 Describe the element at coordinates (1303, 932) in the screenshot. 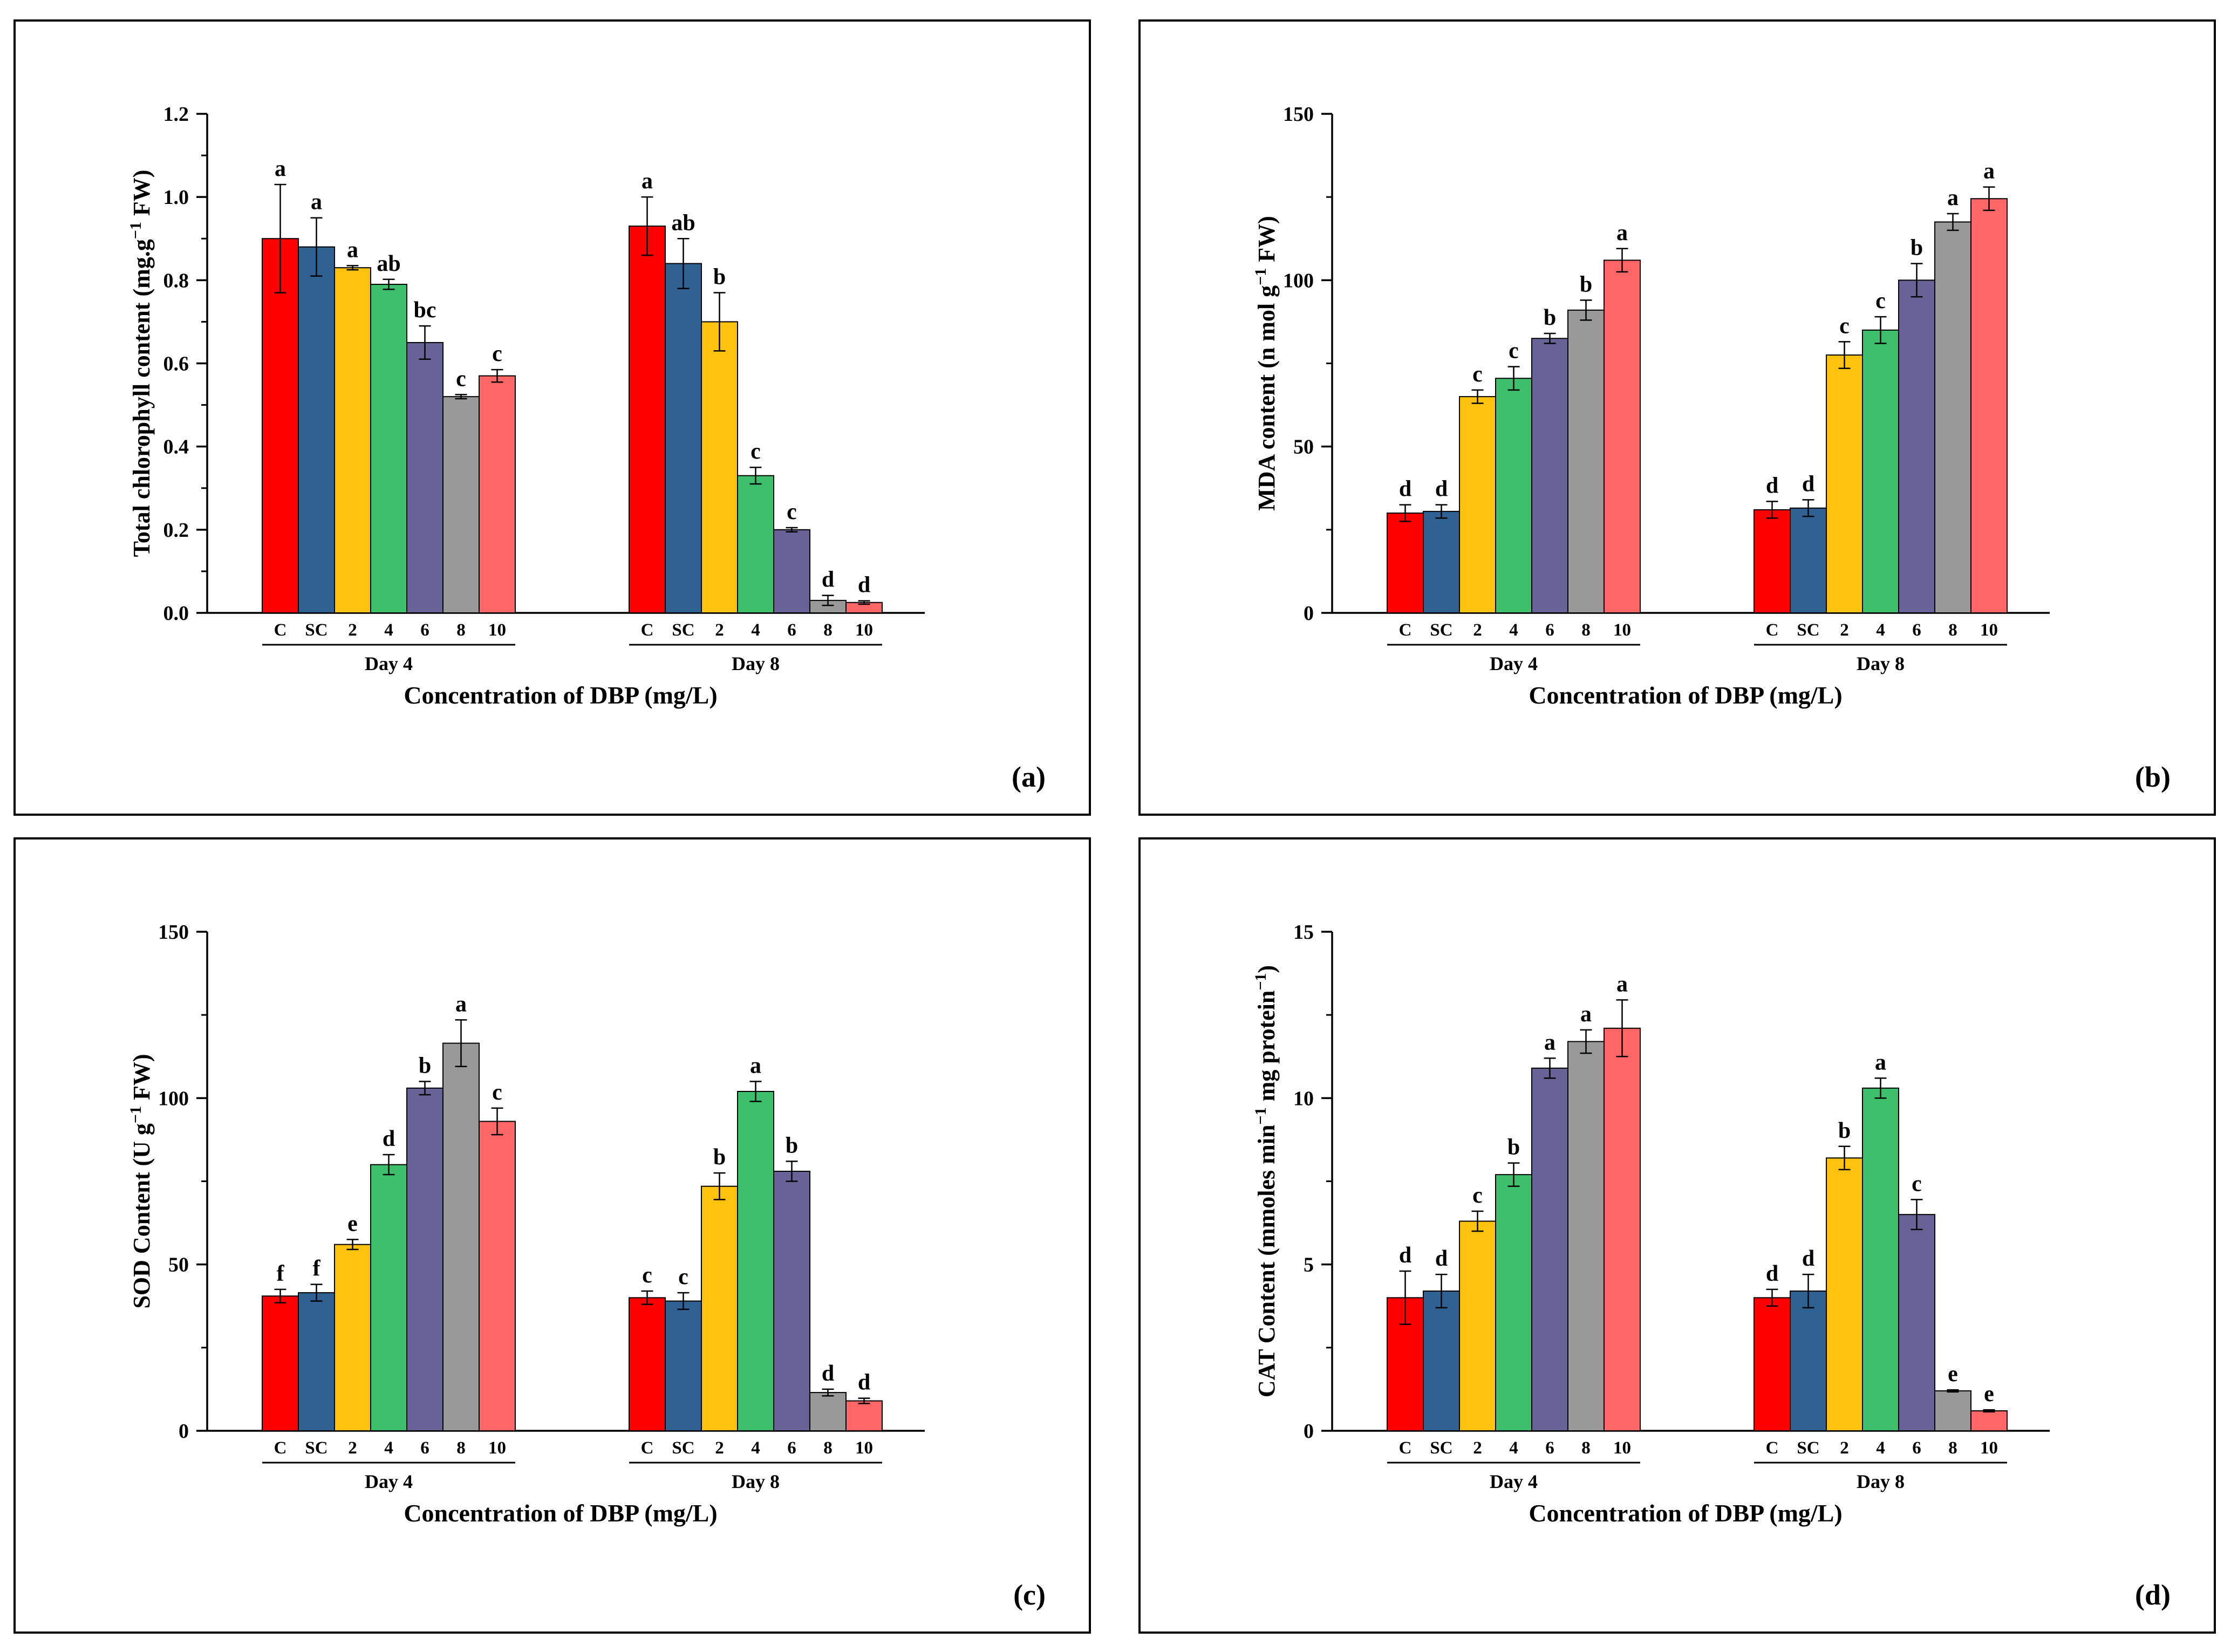

I see `y-tick-label: 15` at that location.